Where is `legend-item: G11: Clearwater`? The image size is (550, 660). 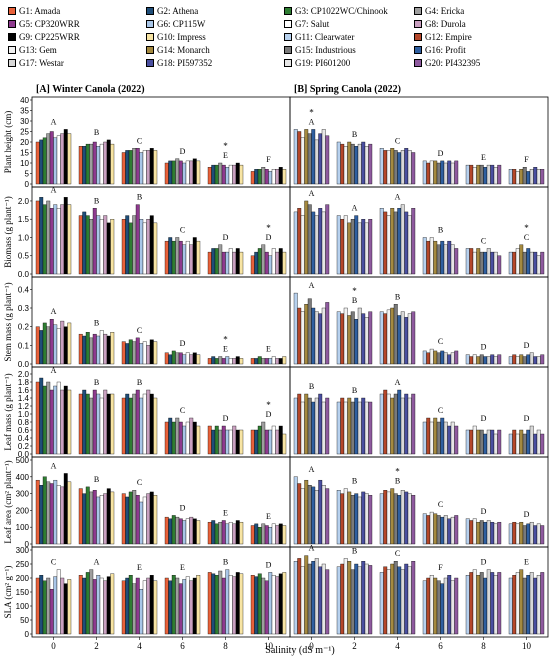 legend-item: G11: Clearwater is located at coordinates (319, 36).